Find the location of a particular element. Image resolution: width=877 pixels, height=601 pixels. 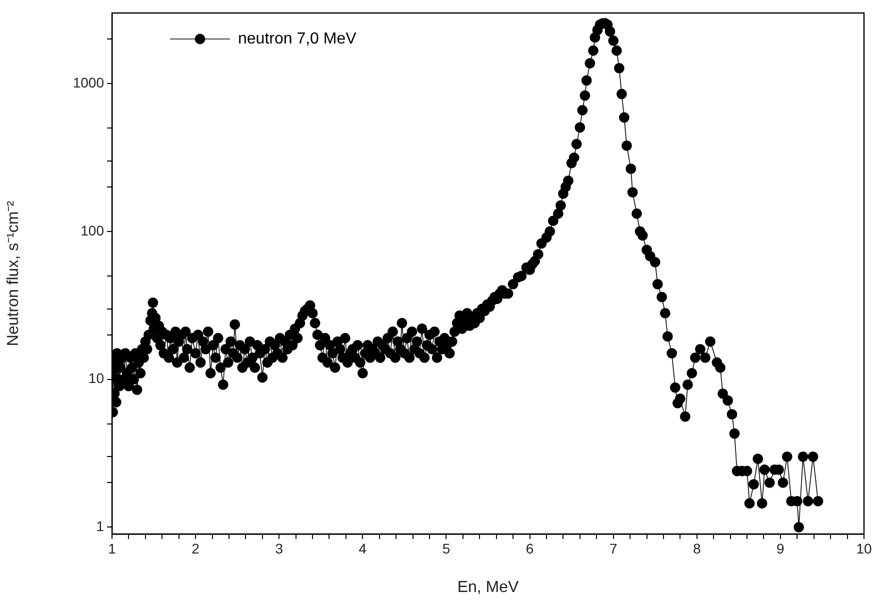

x-tick-label: 3 is located at coordinates (279, 548).